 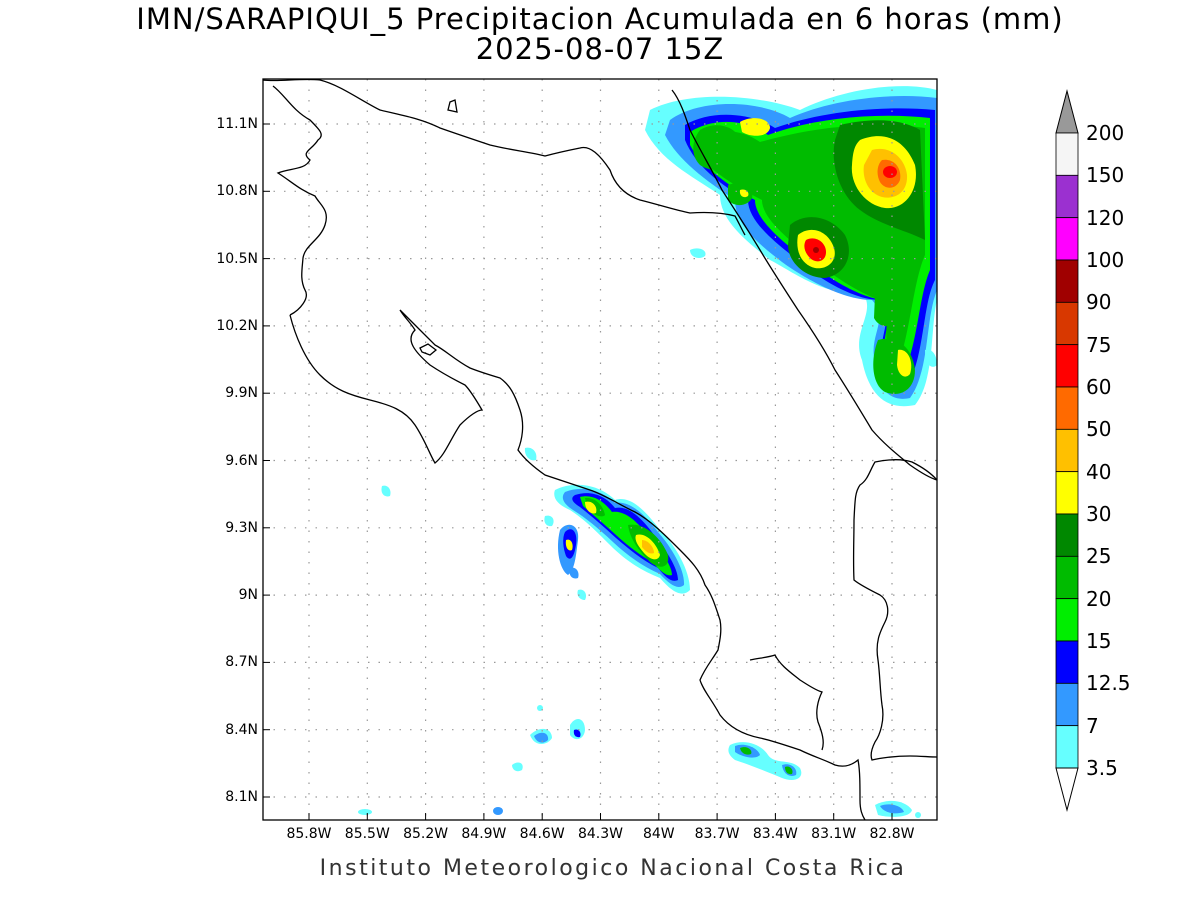 I want to click on island-small, so click(x=452, y=106).